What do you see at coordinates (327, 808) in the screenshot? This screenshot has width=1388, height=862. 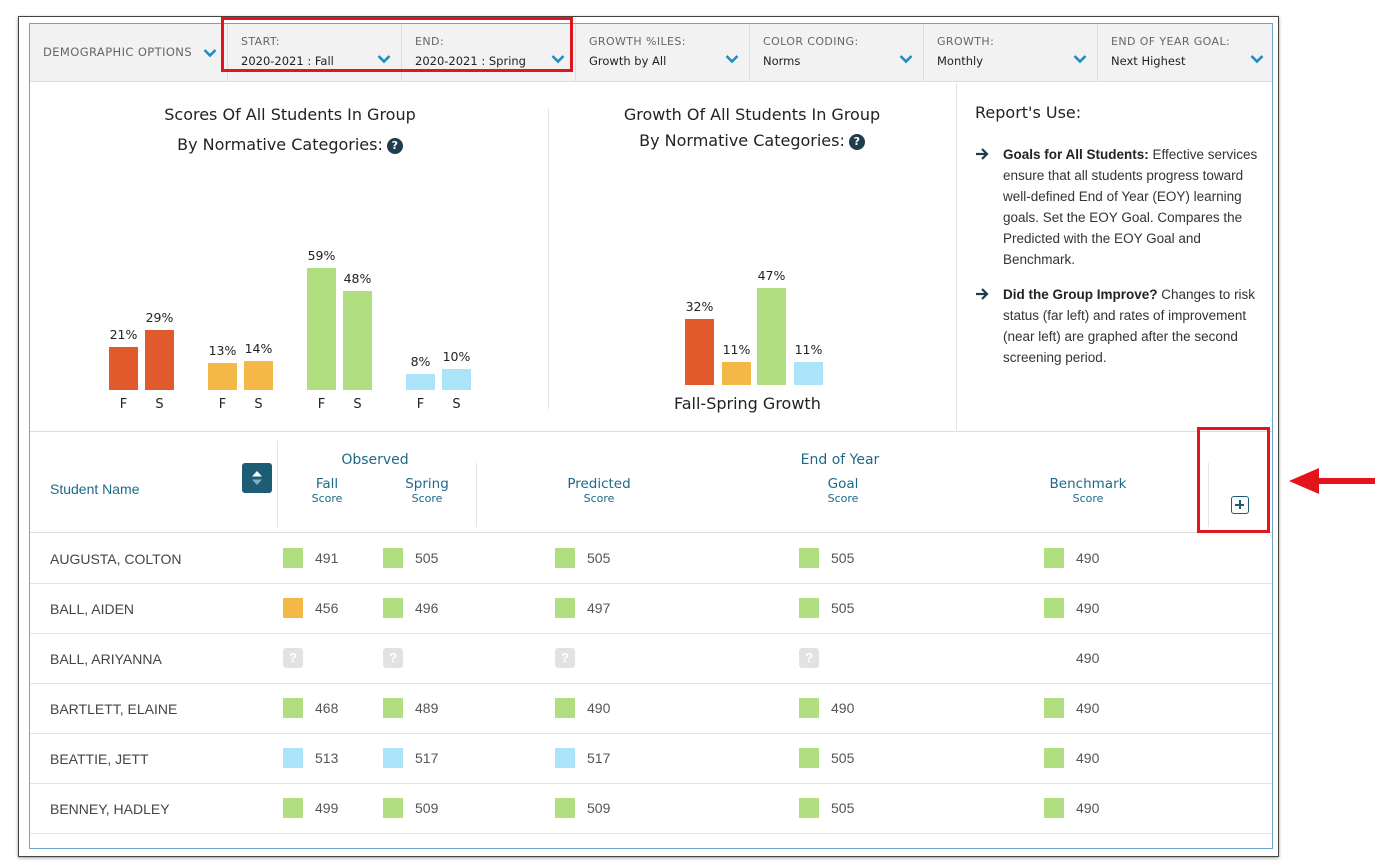 I see `score-value: 499` at bounding box center [327, 808].